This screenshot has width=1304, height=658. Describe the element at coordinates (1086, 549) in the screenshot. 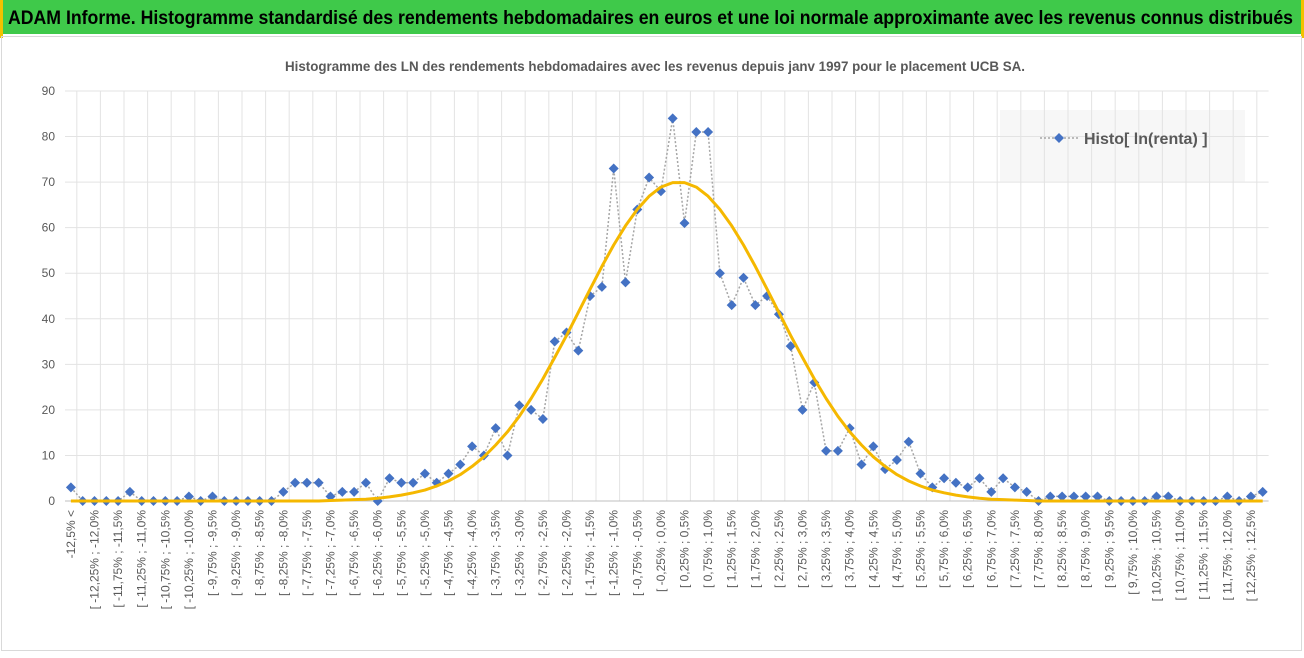

I see `x-tick-label: [ 8,75% ; 9,0%` at that location.